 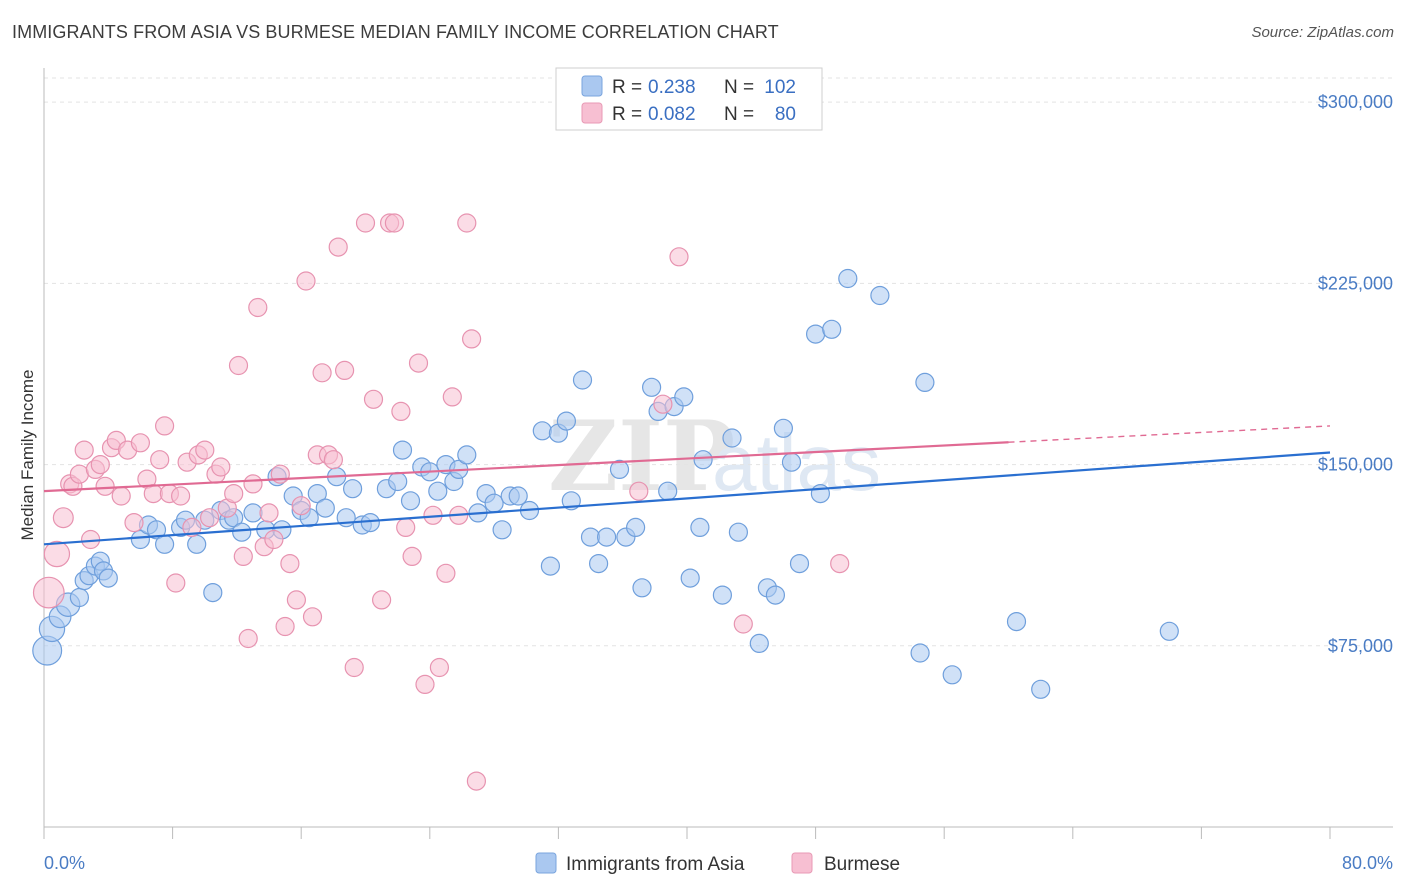 What do you see at coordinates (785, 114) in the screenshot?
I see `legend-n-value-burmese: 80` at bounding box center [785, 114].